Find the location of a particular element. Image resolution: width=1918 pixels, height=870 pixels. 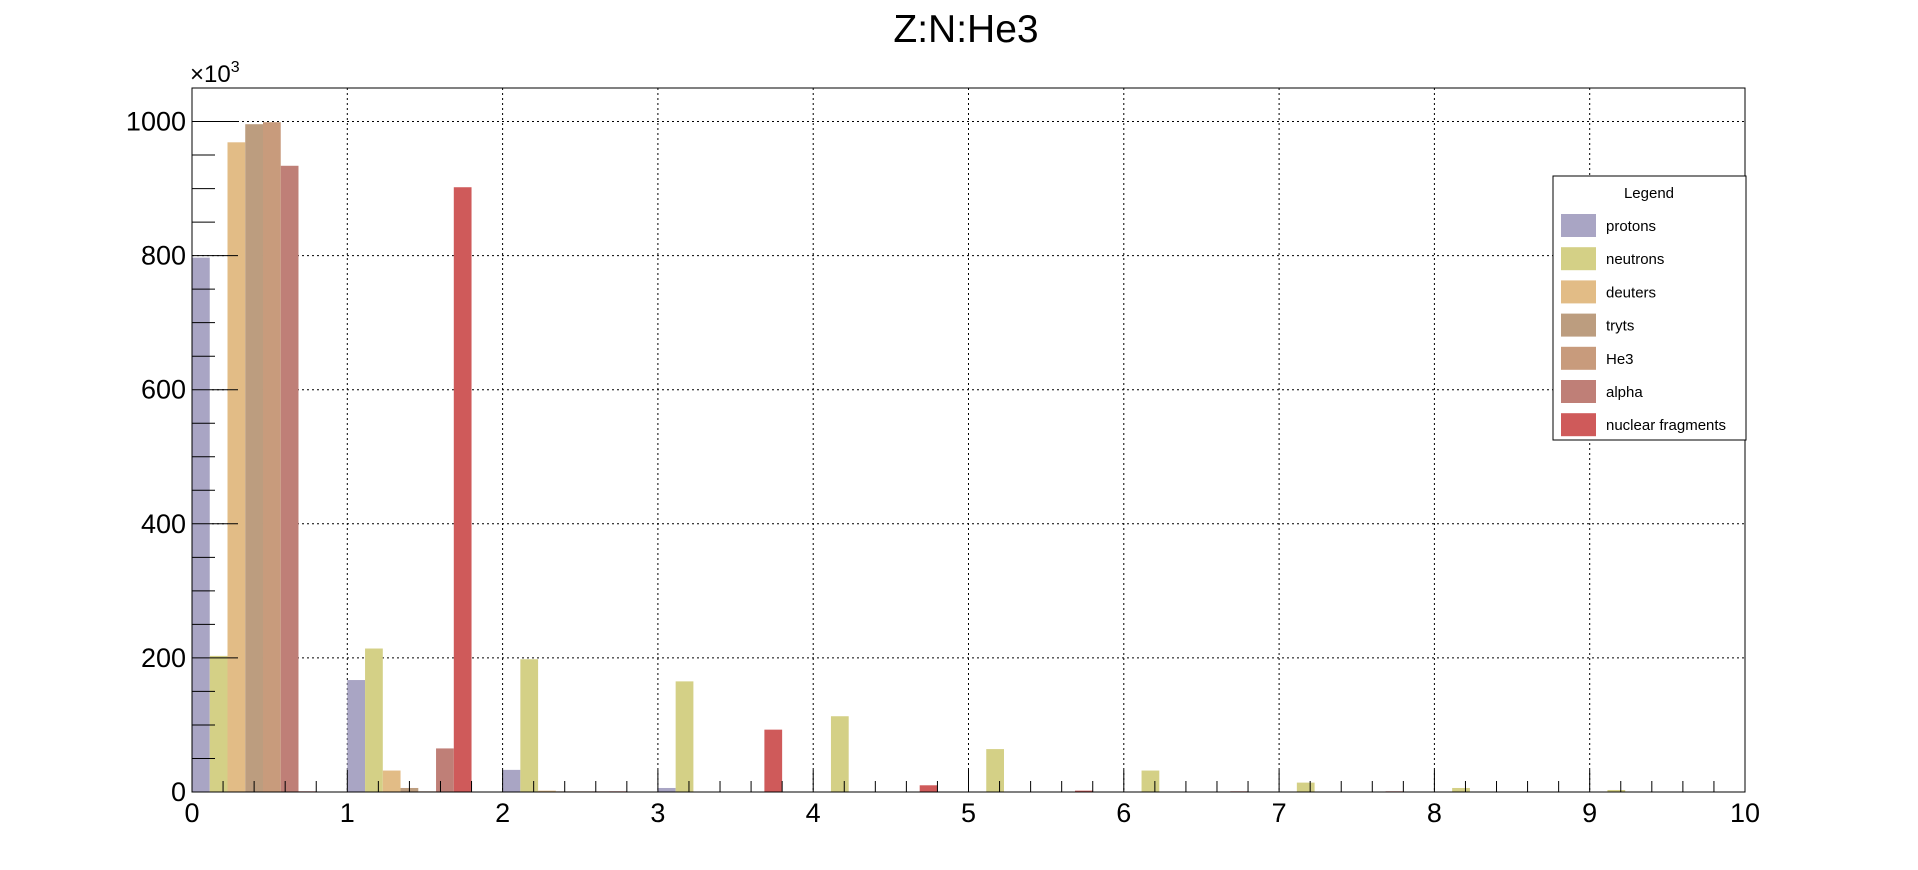

x-tick-label: 7 is located at coordinates (1279, 813).